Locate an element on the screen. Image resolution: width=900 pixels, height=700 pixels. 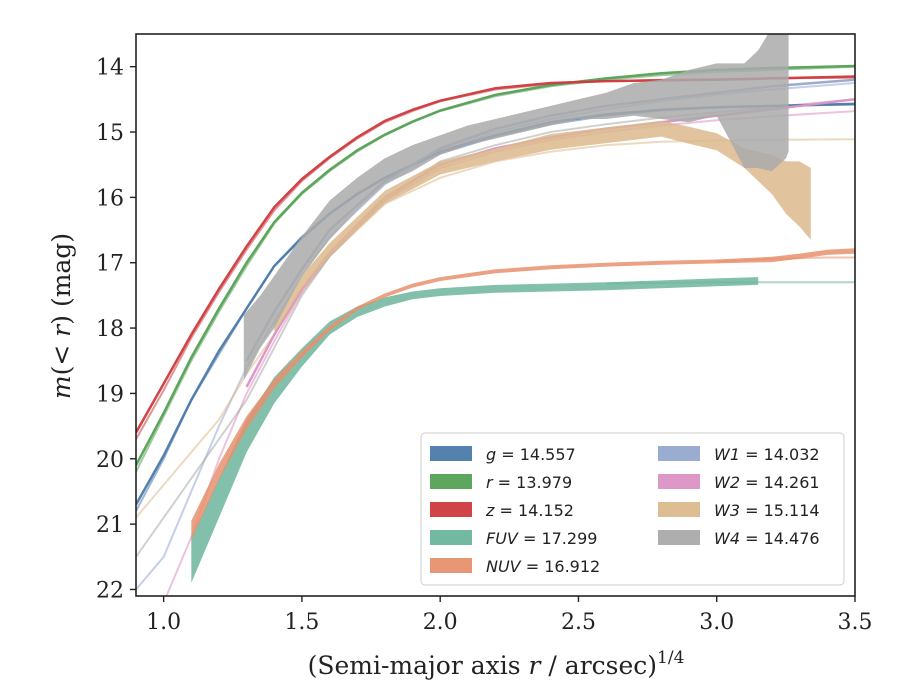
x-tick-label: 3.5 is located at coordinates (855, 622).